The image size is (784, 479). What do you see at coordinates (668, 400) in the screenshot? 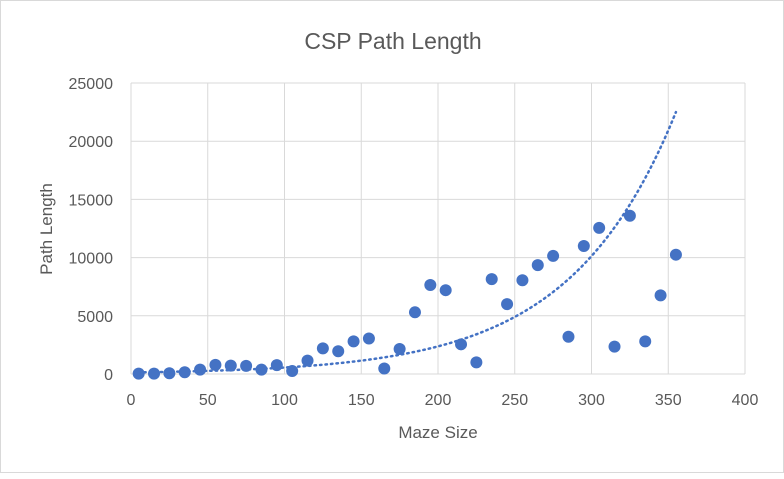
I see `x-tick-label: 350` at bounding box center [668, 400].